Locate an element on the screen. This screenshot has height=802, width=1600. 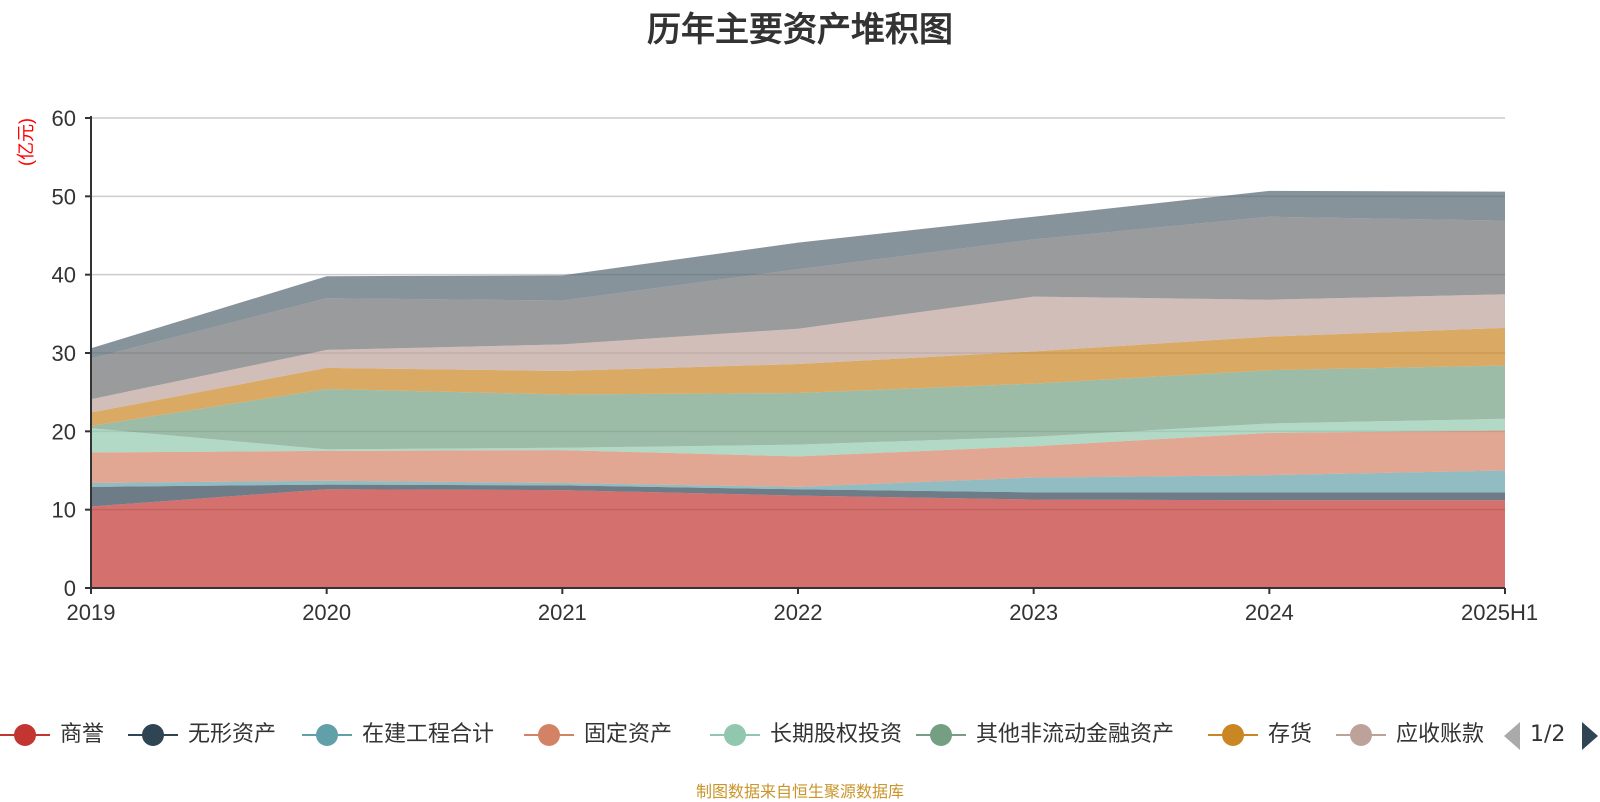
x-tick-label: 2023 is located at coordinates (1033, 612).